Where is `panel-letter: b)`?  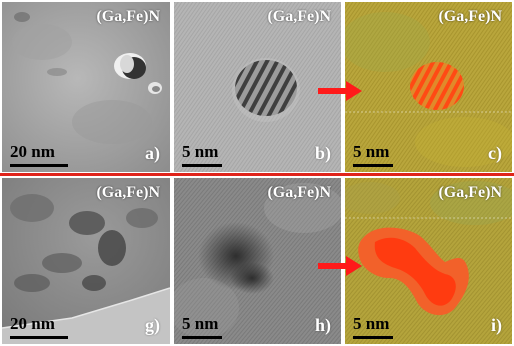 panel-letter: b) is located at coordinates (322, 153).